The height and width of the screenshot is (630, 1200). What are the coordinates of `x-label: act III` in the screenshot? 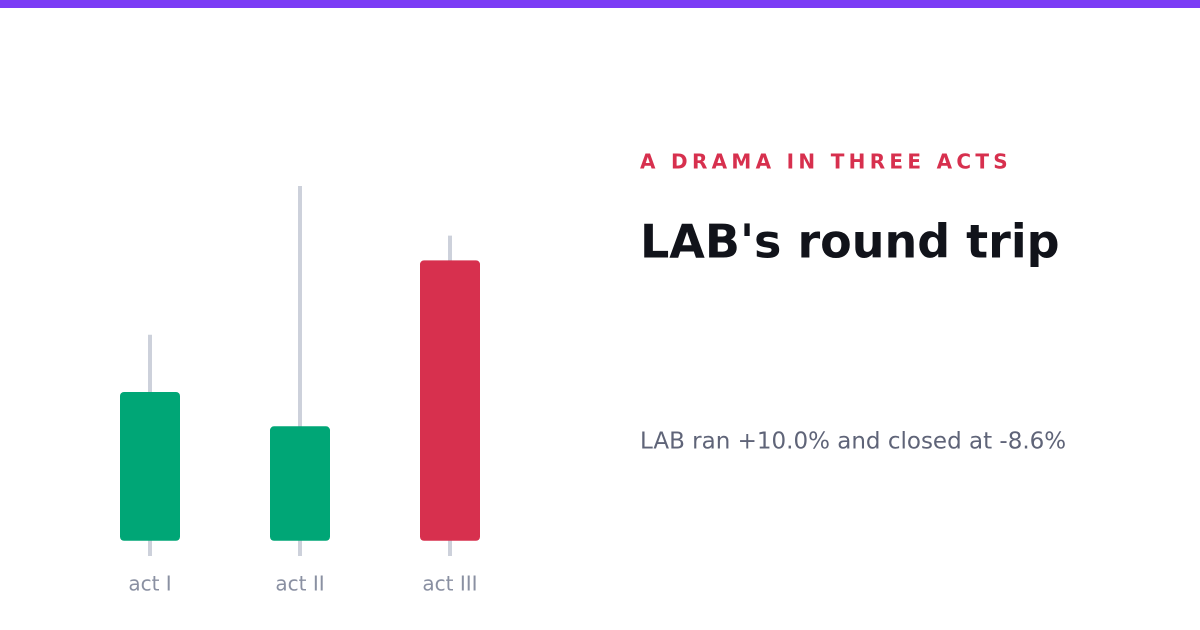 It's located at (449, 584).